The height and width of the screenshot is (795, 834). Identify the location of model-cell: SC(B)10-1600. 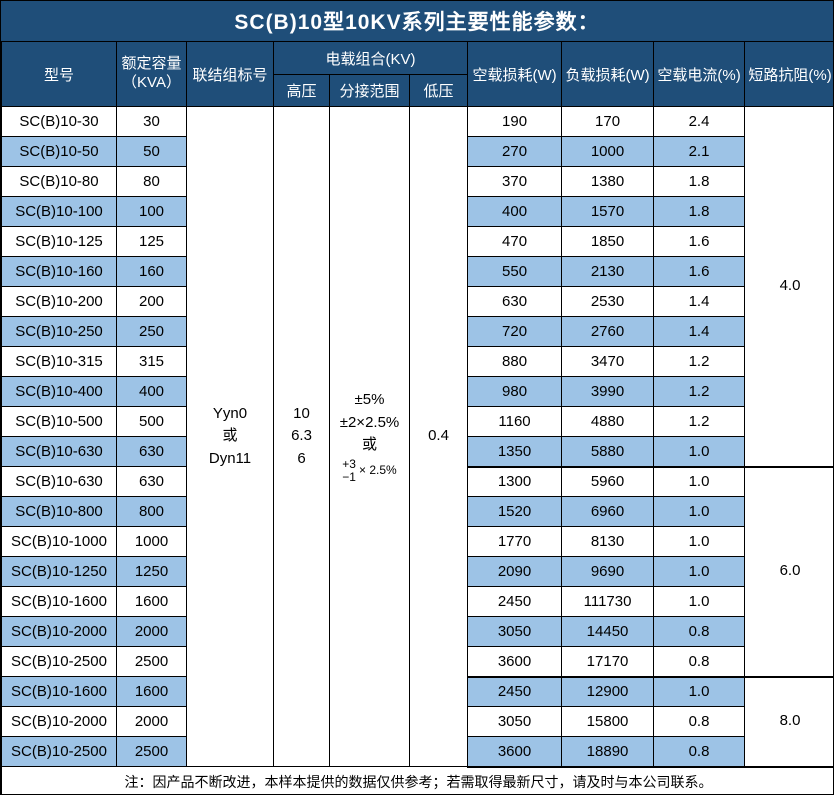
(59, 691).